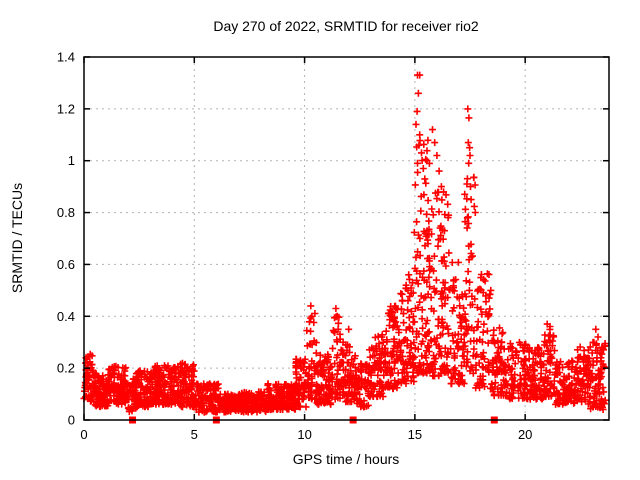 The width and height of the screenshot is (640, 480). Describe the element at coordinates (66, 212) in the screenshot. I see `y-tick-label: 0.8` at that location.